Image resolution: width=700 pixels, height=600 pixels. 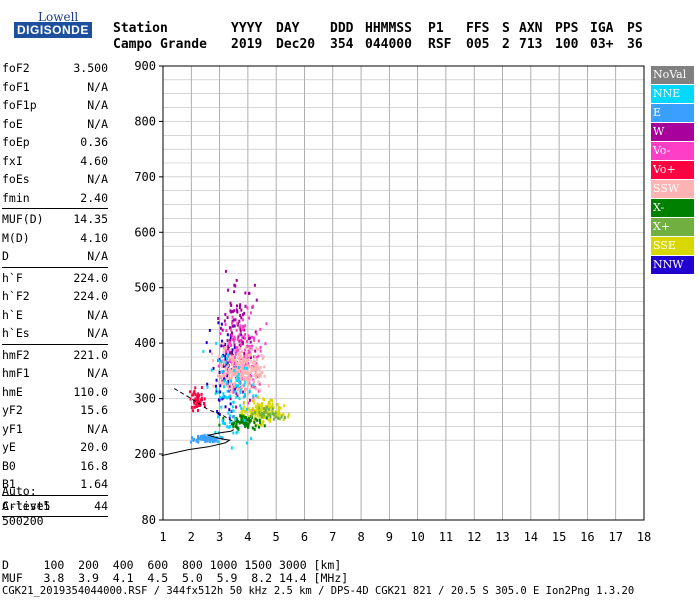 What do you see at coordinates (55, 142) in the screenshot?
I see `param-row-4: foEp 0.36` at bounding box center [55, 142].